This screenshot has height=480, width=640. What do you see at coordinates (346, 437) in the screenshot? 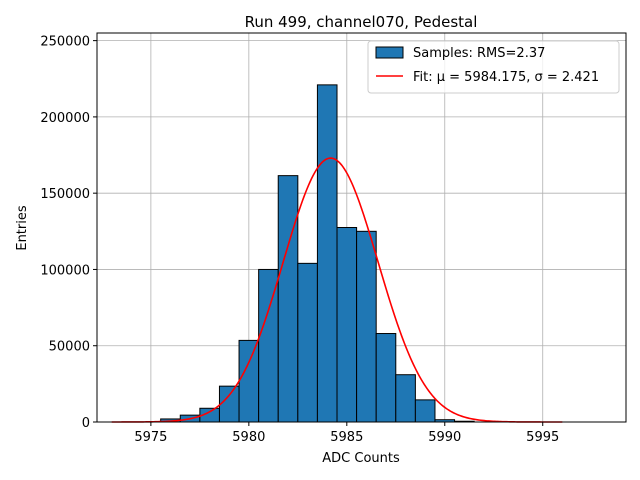
I see `x-tick-label: 5985` at bounding box center [346, 437].